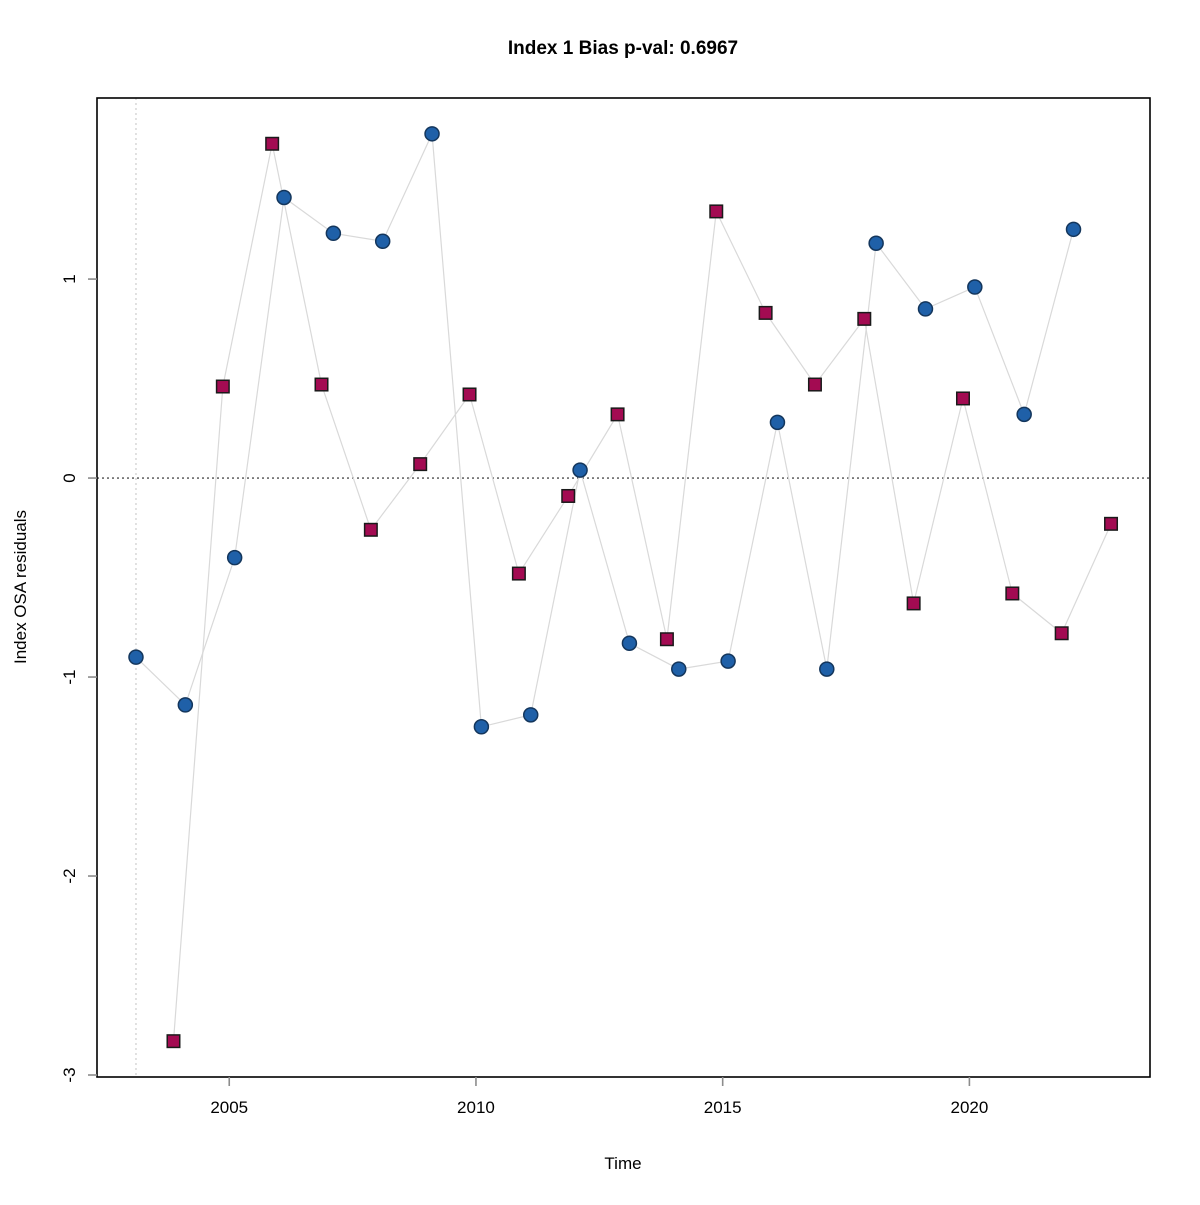 This screenshot has width=1200, height=1205. Describe the element at coordinates (599, 1097) in the screenshot. I see `x-axis: 2005 2010 2015 2020` at that location.